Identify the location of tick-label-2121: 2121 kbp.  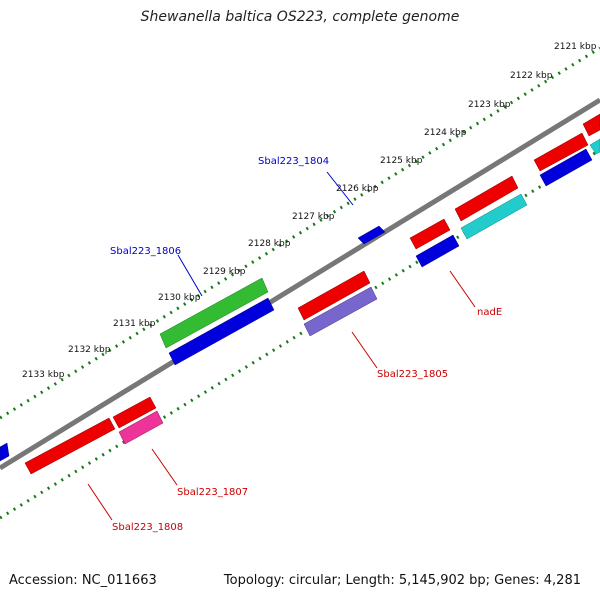
(575, 47).